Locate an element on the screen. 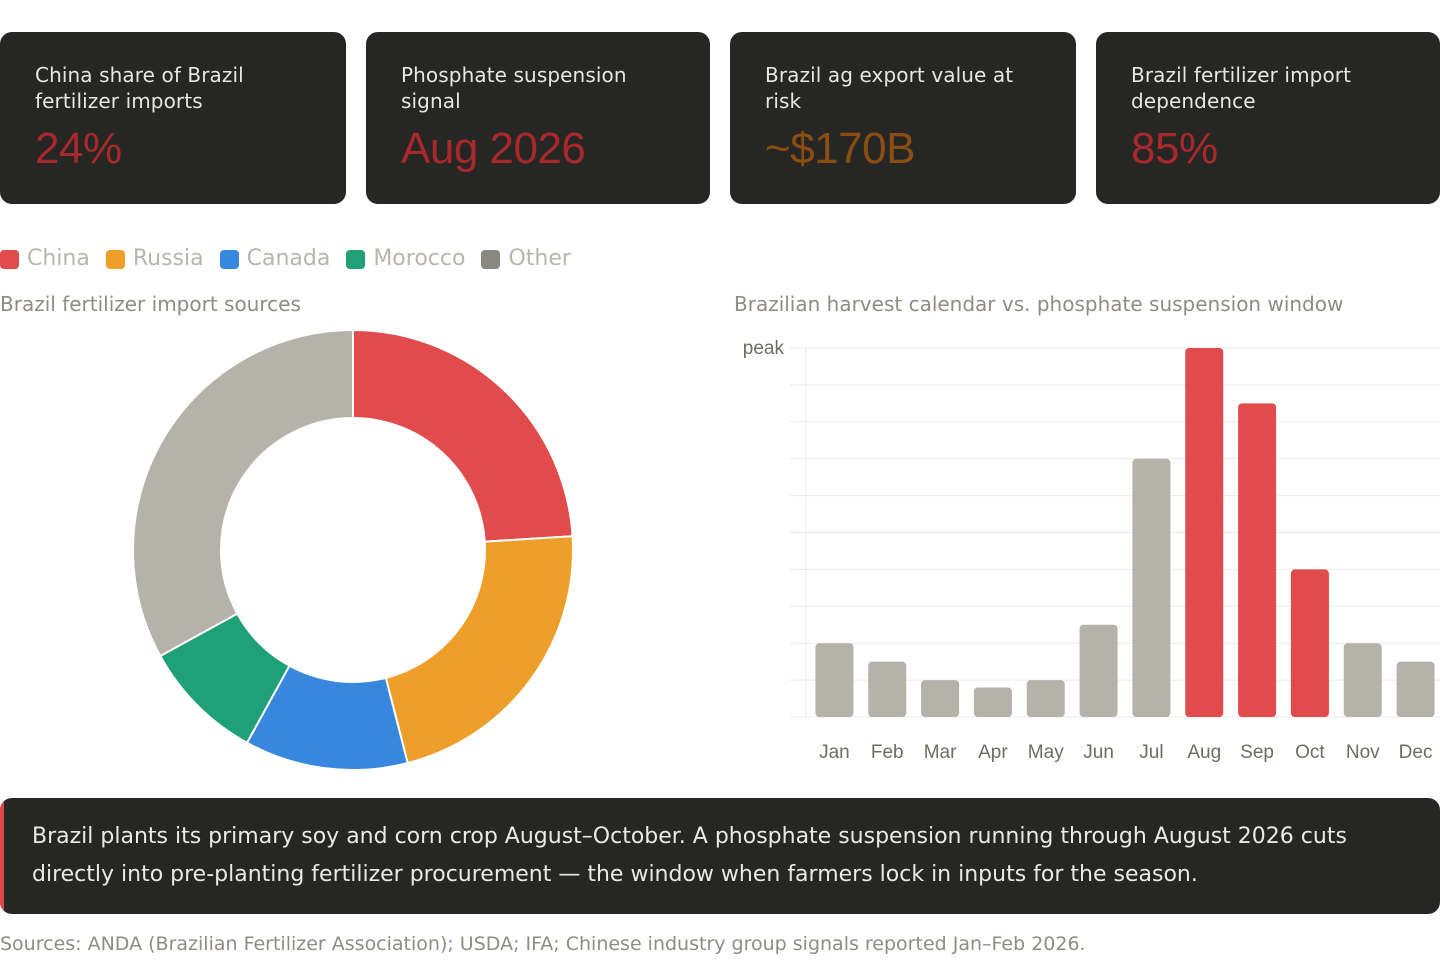 The width and height of the screenshot is (1440, 974). bar-feb is located at coordinates (887, 689).